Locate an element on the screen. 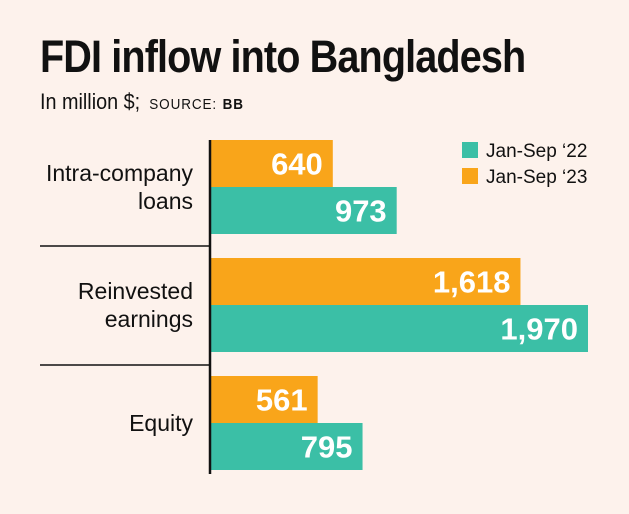 The width and height of the screenshot is (629, 514). value-label-1-0: 1,618 is located at coordinates (472, 282).